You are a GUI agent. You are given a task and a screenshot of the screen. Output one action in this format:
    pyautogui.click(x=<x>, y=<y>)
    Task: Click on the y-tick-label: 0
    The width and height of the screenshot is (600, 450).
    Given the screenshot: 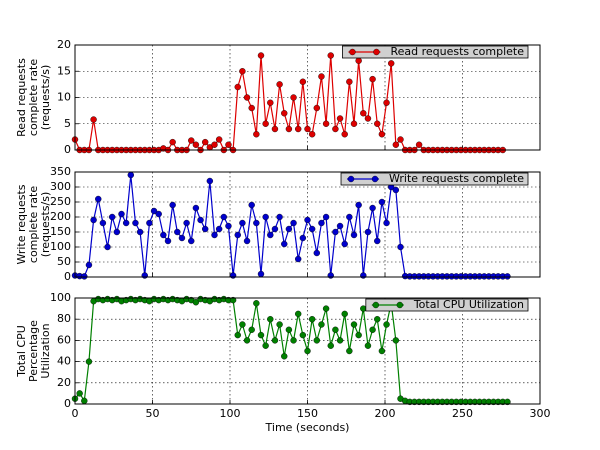 What is the action you would take?
    pyautogui.click(x=67, y=403)
    